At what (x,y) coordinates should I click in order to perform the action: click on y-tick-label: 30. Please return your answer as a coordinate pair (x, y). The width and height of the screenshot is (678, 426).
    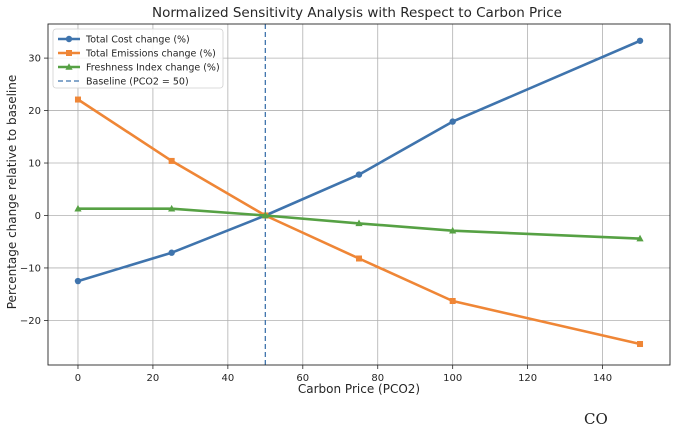
    Looking at the image, I should click on (34, 59).